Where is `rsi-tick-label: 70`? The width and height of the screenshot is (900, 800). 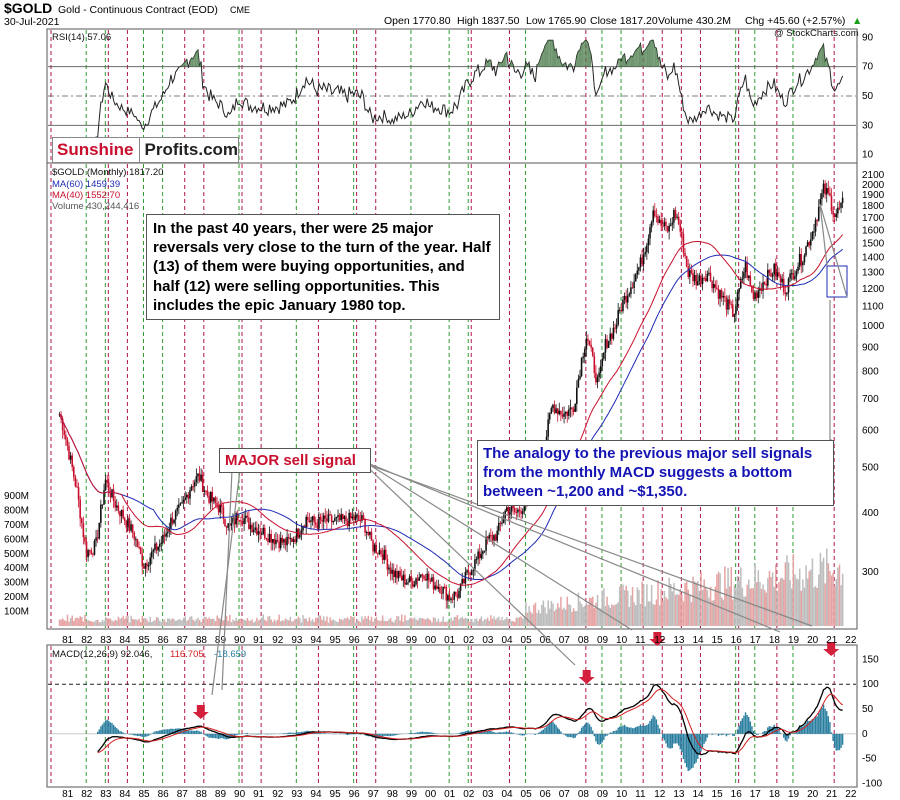 rsi-tick-label: 70 is located at coordinates (868, 67).